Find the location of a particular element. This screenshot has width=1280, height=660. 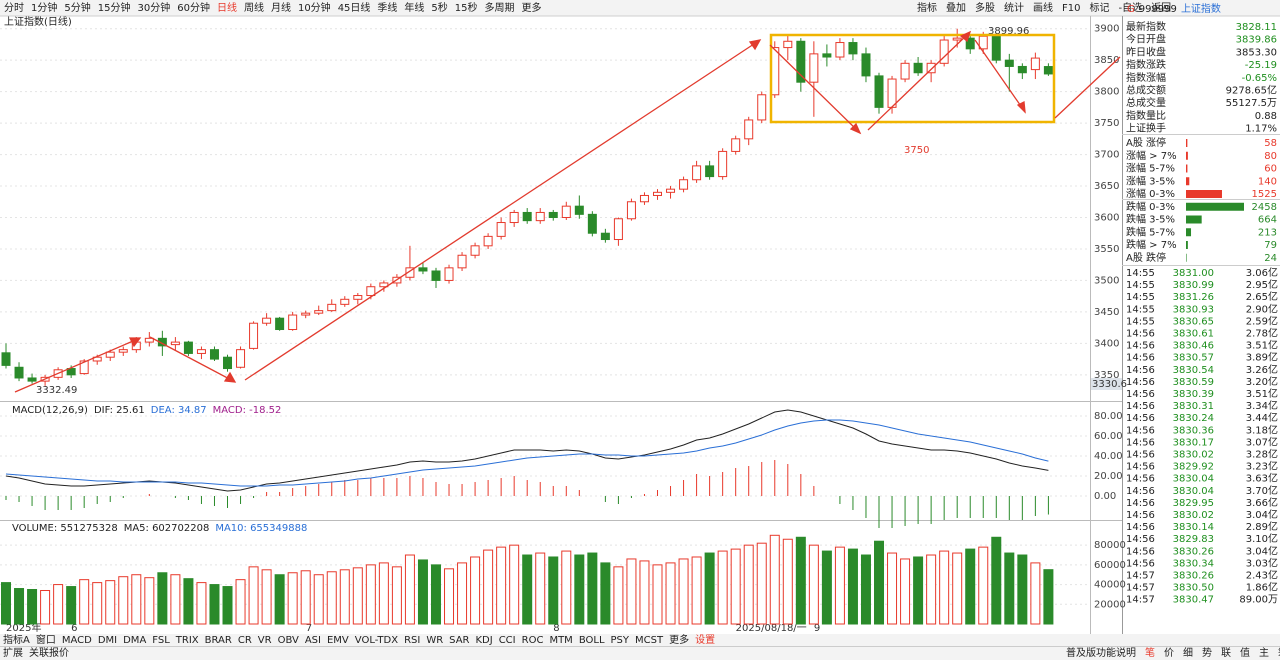

arrow-head is located at coordinates (755, 45).